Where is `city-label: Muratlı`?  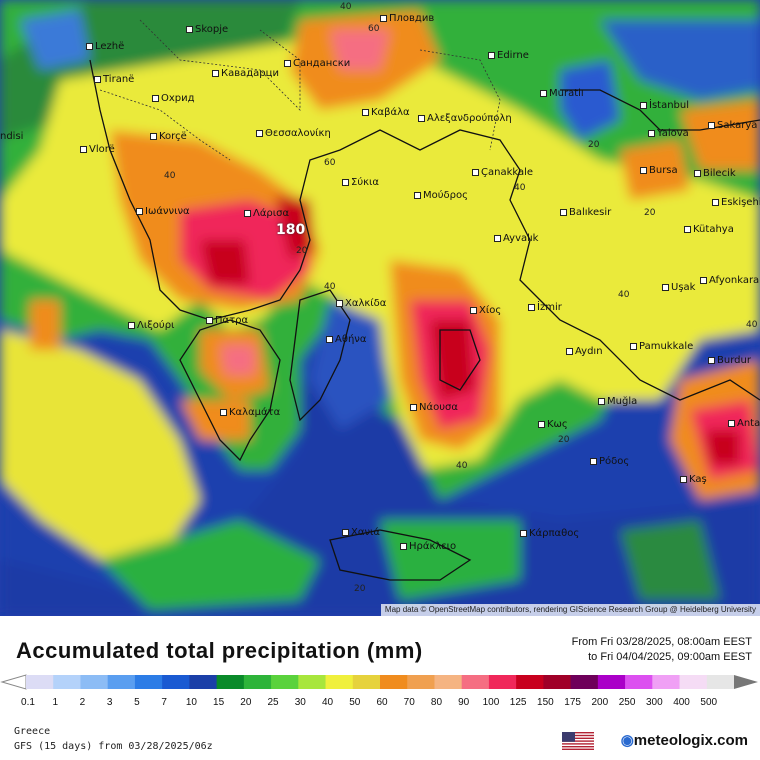 city-label: Muratlı is located at coordinates (566, 93).